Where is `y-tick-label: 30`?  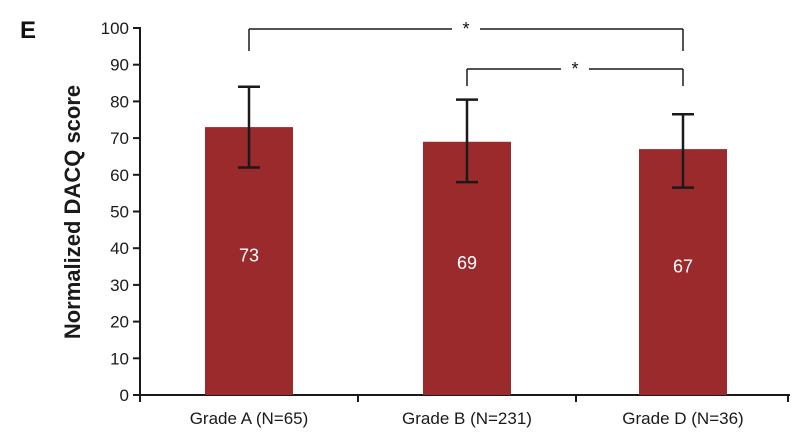 y-tick-label: 30 is located at coordinates (119, 285).